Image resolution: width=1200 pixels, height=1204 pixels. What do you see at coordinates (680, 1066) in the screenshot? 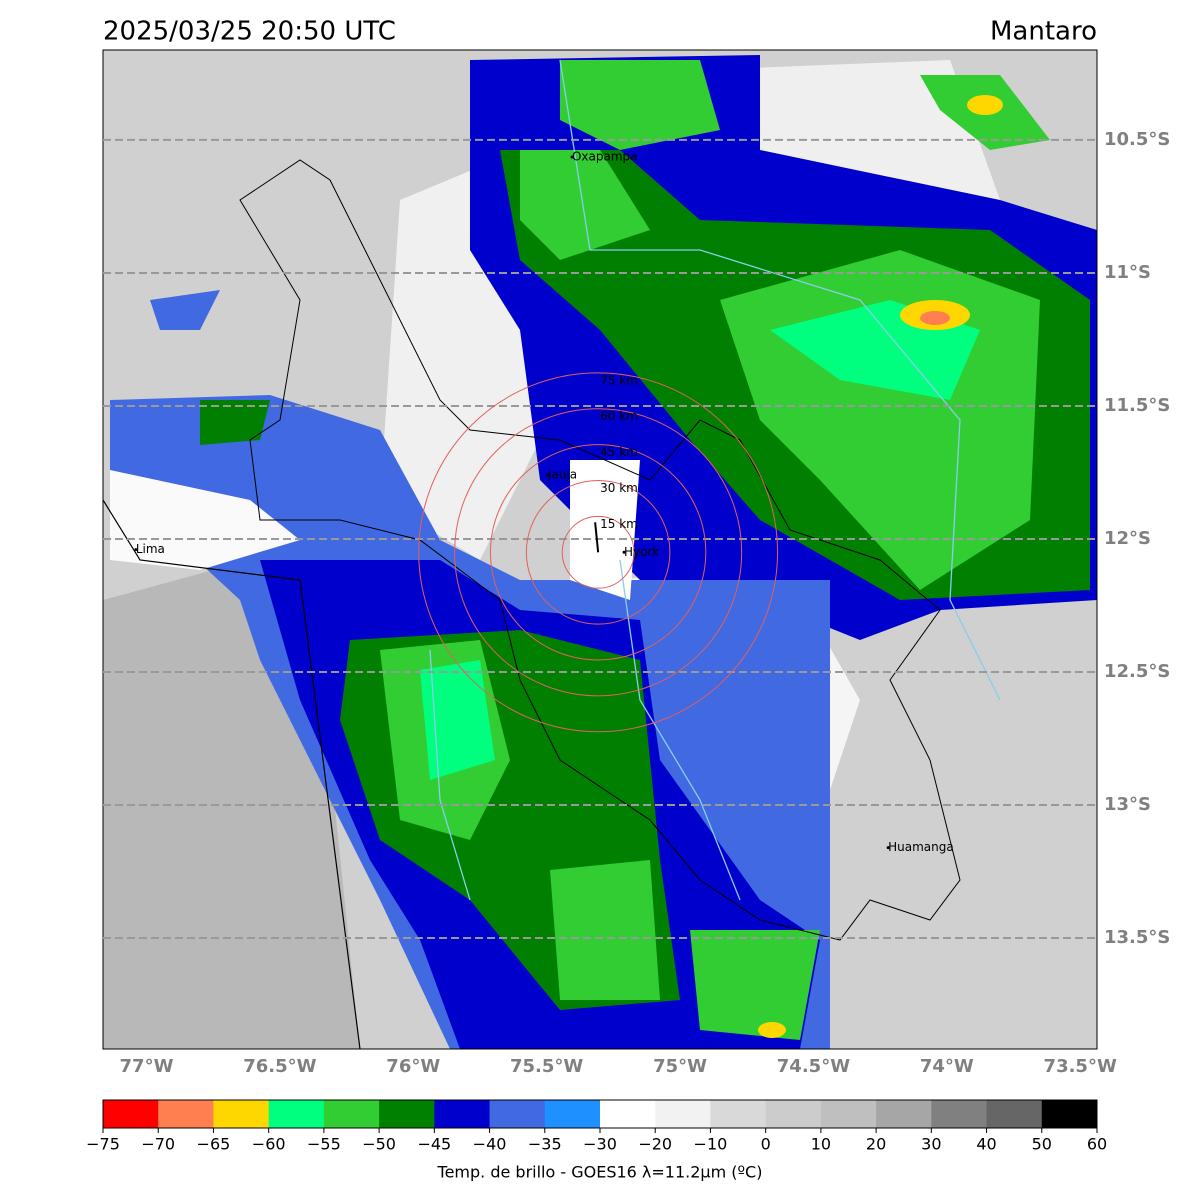
I see `lon-label: 75°W` at bounding box center [680, 1066].